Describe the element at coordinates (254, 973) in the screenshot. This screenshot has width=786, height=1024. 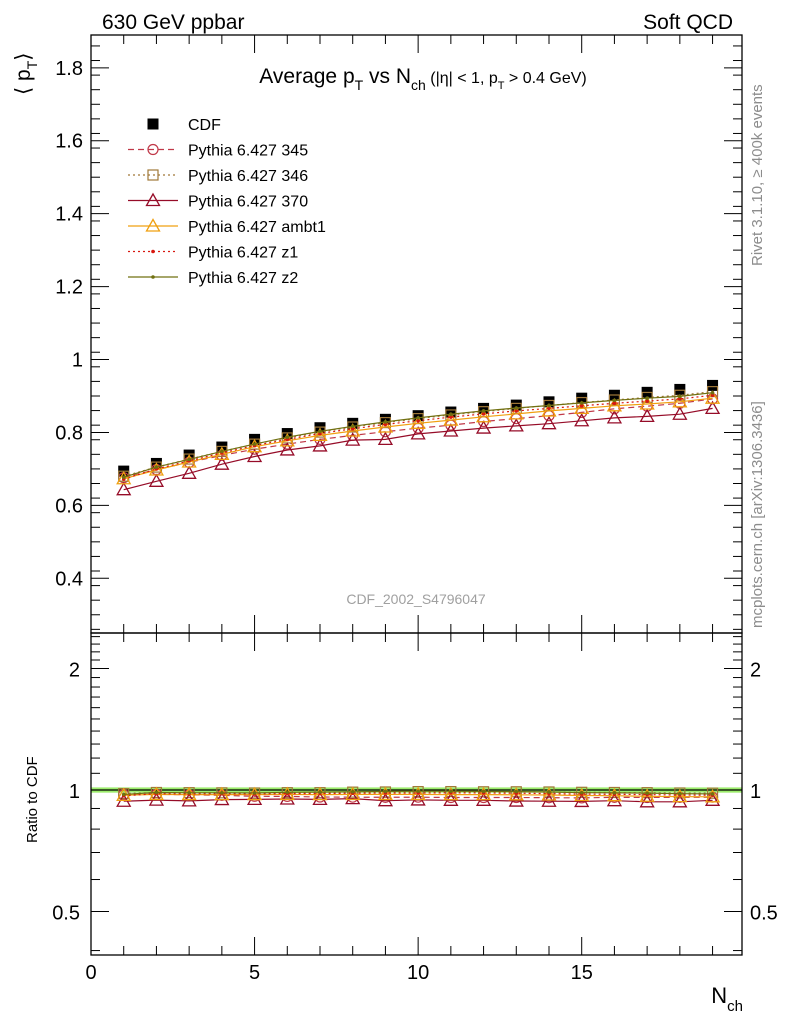
I see `x-tick-label: 5` at that location.